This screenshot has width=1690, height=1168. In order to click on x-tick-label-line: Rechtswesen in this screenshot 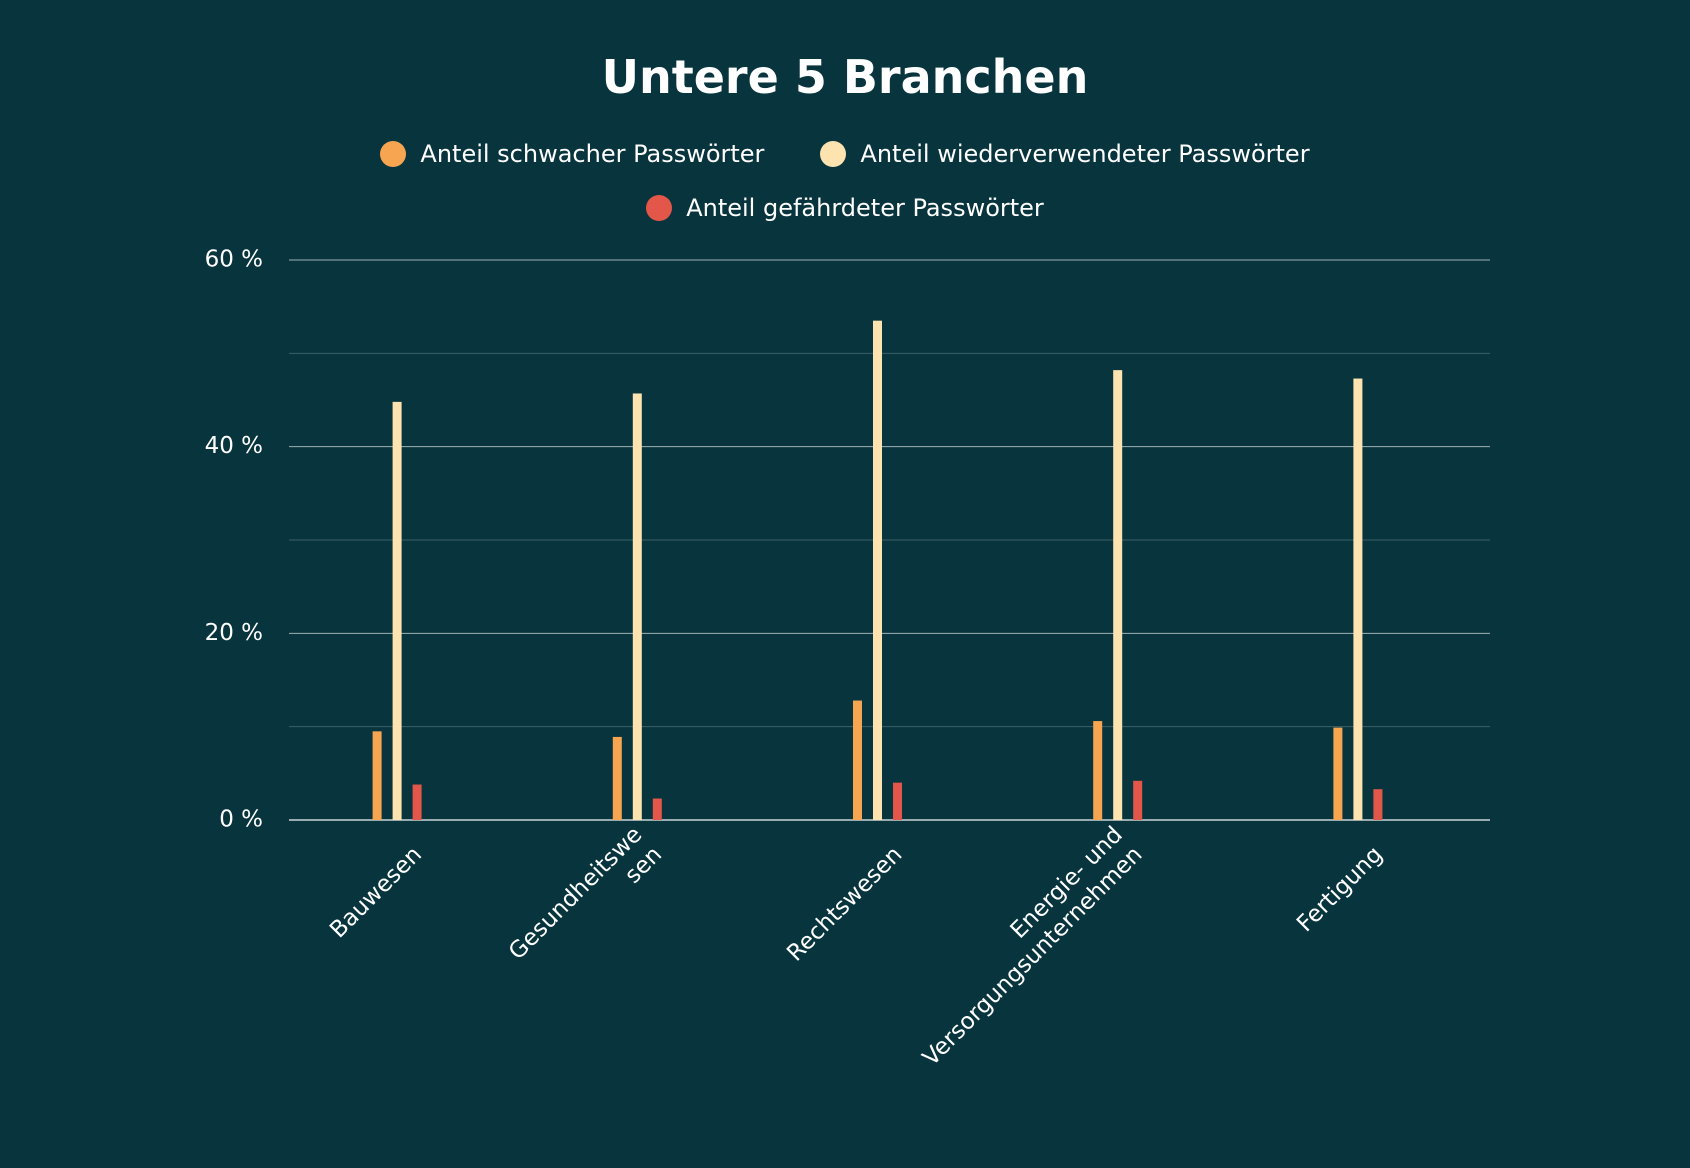, I will do `click(844, 904)`.